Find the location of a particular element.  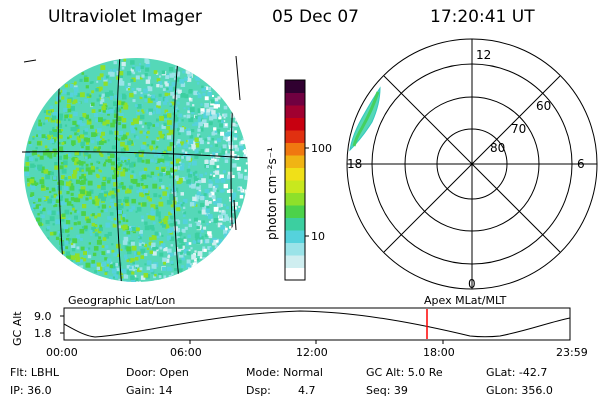

color-bar-segment is located at coordinates (295, 199).